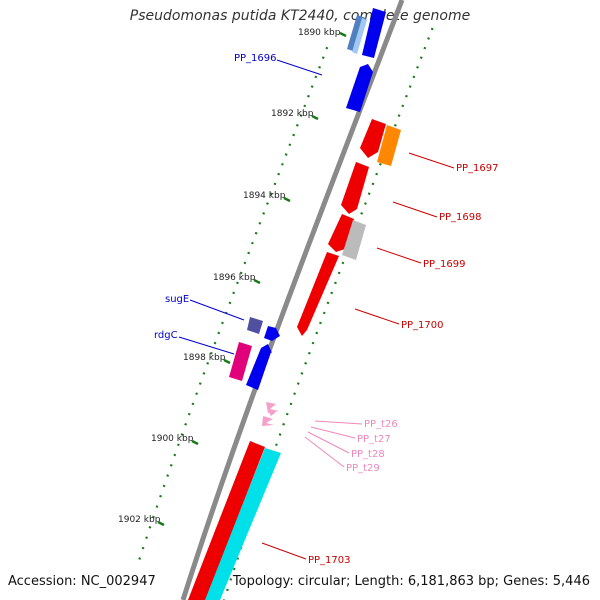 The image size is (600, 600). I want to click on gene-sugE-arrow, so click(272, 333).